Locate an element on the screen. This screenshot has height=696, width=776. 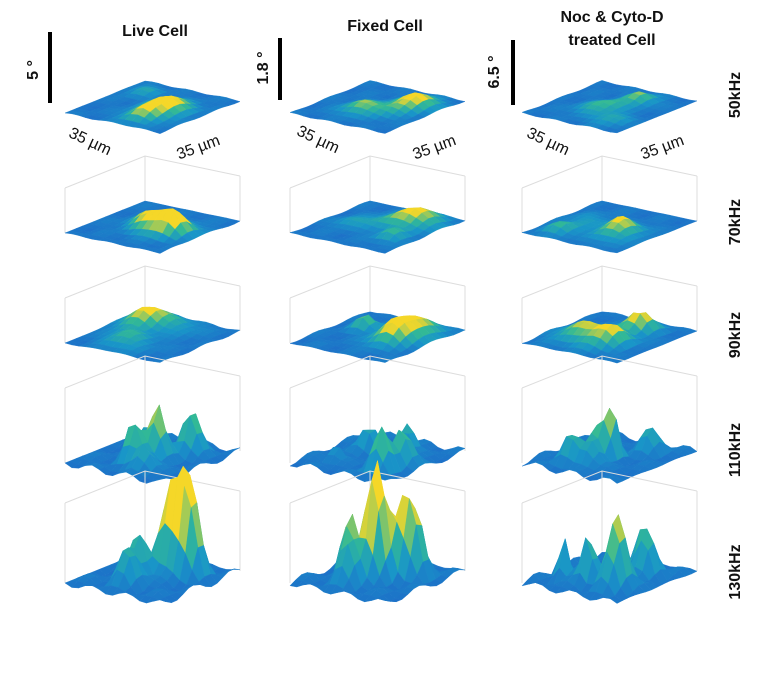
row-label: 130kHz is located at coordinates (735, 571).